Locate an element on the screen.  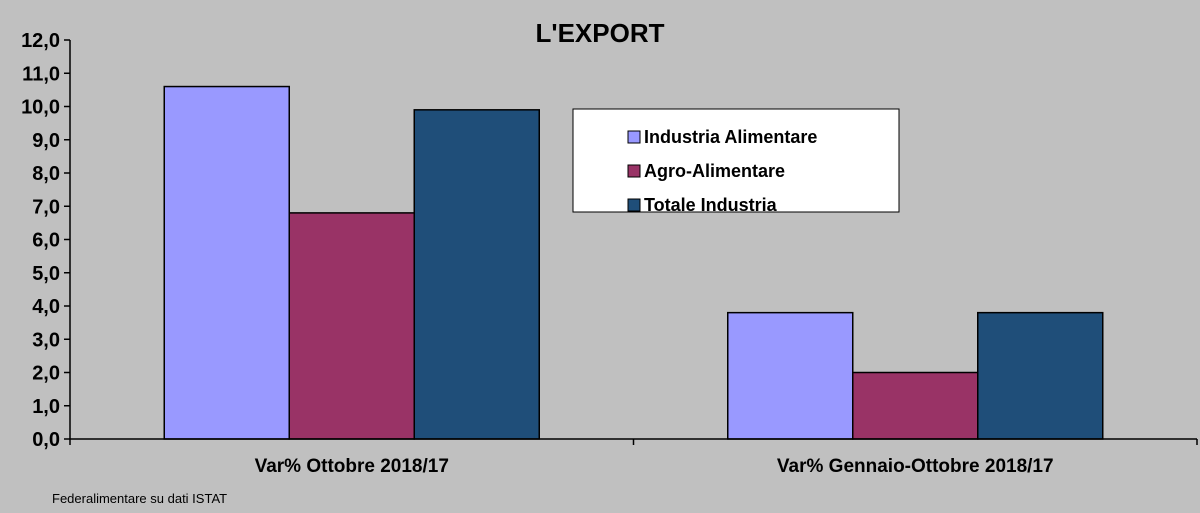
x-category-label: Var% Ottobre 2018/17 is located at coordinates (352, 466).